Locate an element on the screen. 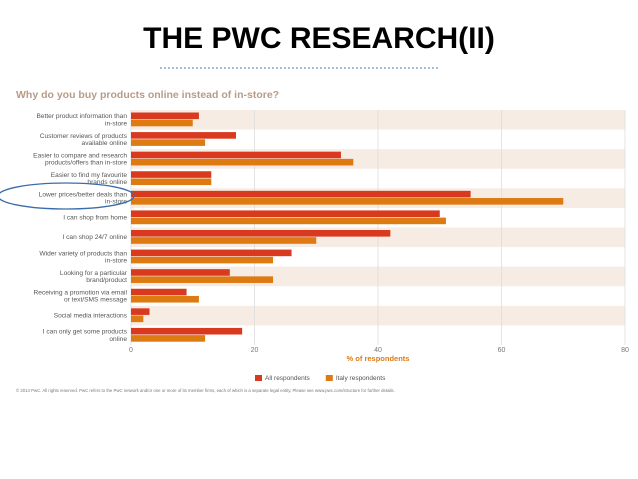  legend-label: Italy respondents is located at coordinates (361, 378).